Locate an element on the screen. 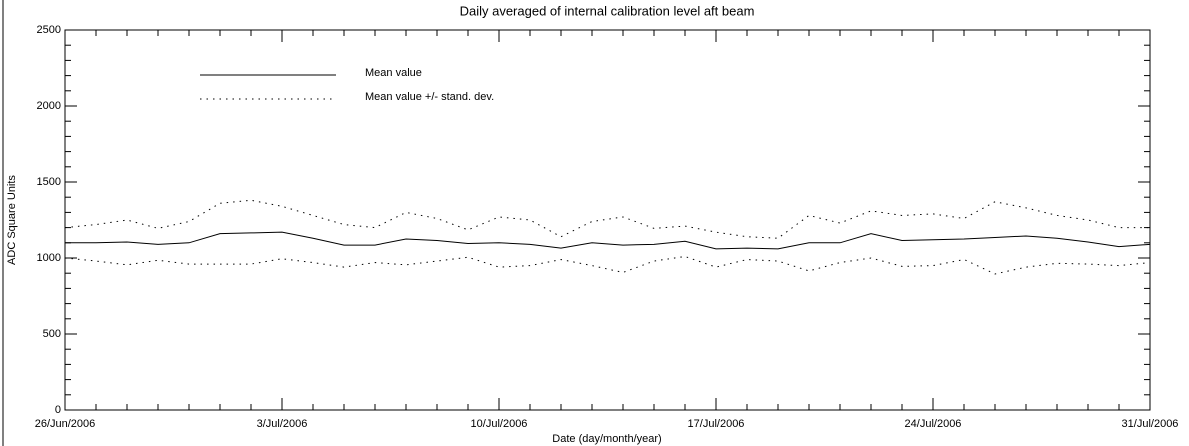 Image resolution: width=1189 pixels, height=446 pixels. x-tick-label: 3/Jul/2006 is located at coordinates (282, 424).